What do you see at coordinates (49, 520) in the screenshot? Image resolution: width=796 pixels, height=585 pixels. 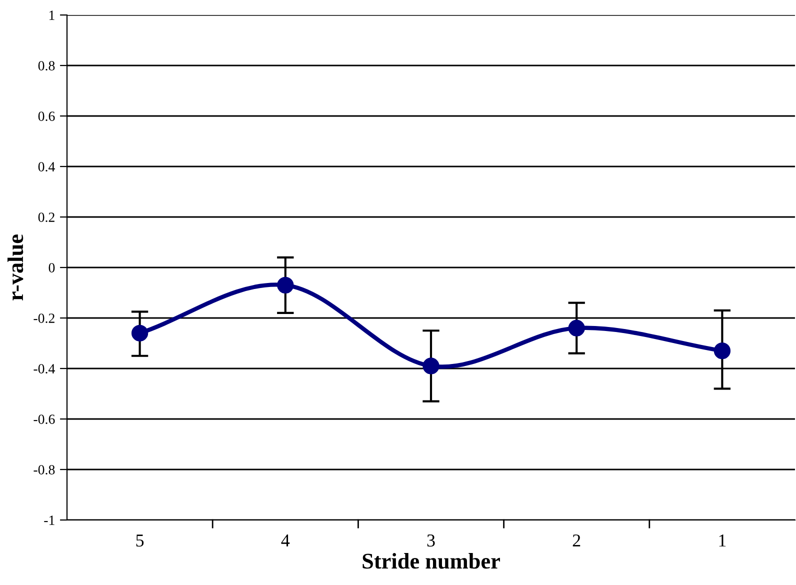 I see `y-tick-label: -1` at bounding box center [49, 520].